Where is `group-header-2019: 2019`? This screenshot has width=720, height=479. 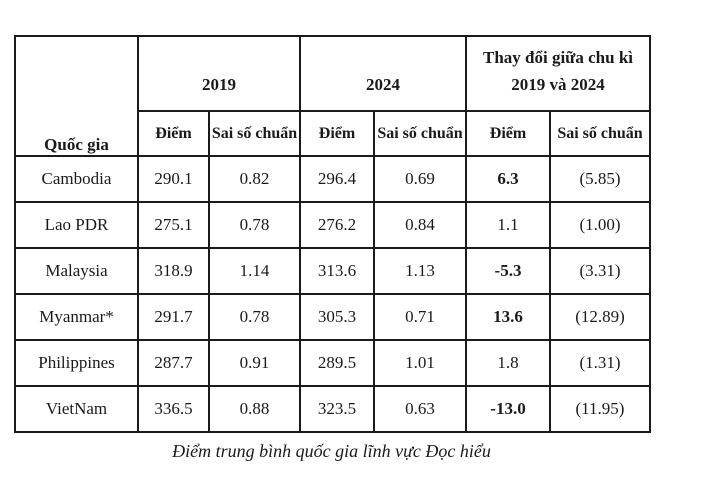 group-header-2019: 2019 is located at coordinates (219, 73).